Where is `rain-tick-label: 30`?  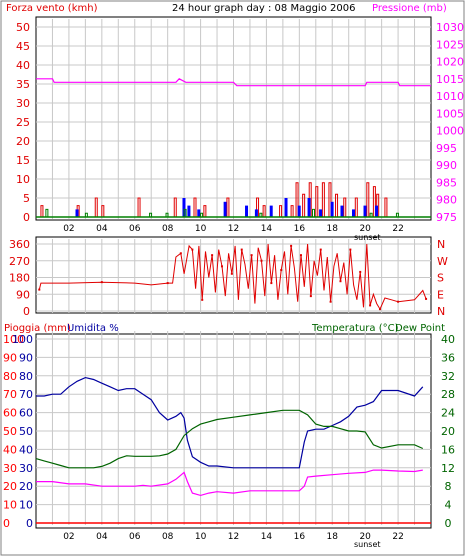
rain-tick-label: 30 is located at coordinates (10, 468).